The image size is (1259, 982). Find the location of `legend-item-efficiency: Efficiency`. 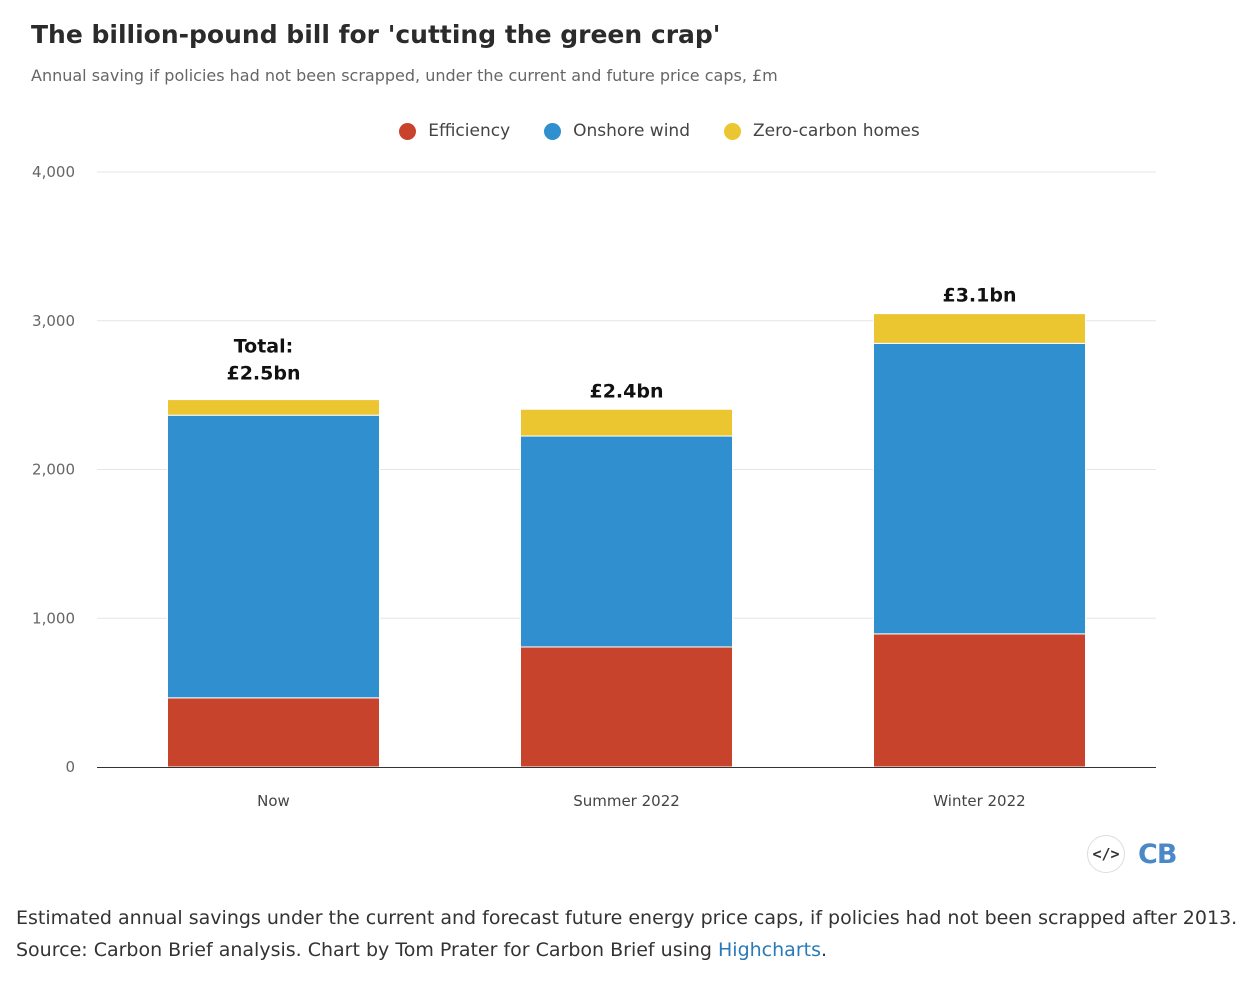

legend-item-efficiency: Efficiency is located at coordinates (454, 131).